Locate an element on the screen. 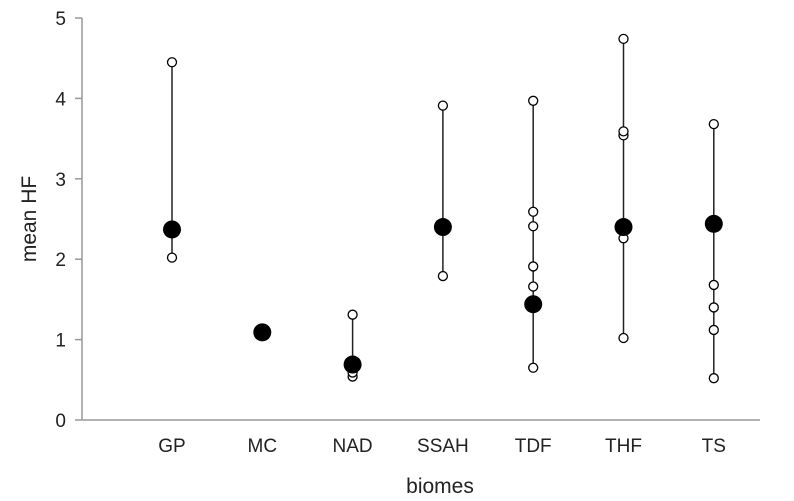 The image size is (794, 501). y-ticks: 0 1 2 3 4 5 is located at coordinates (68, 220).